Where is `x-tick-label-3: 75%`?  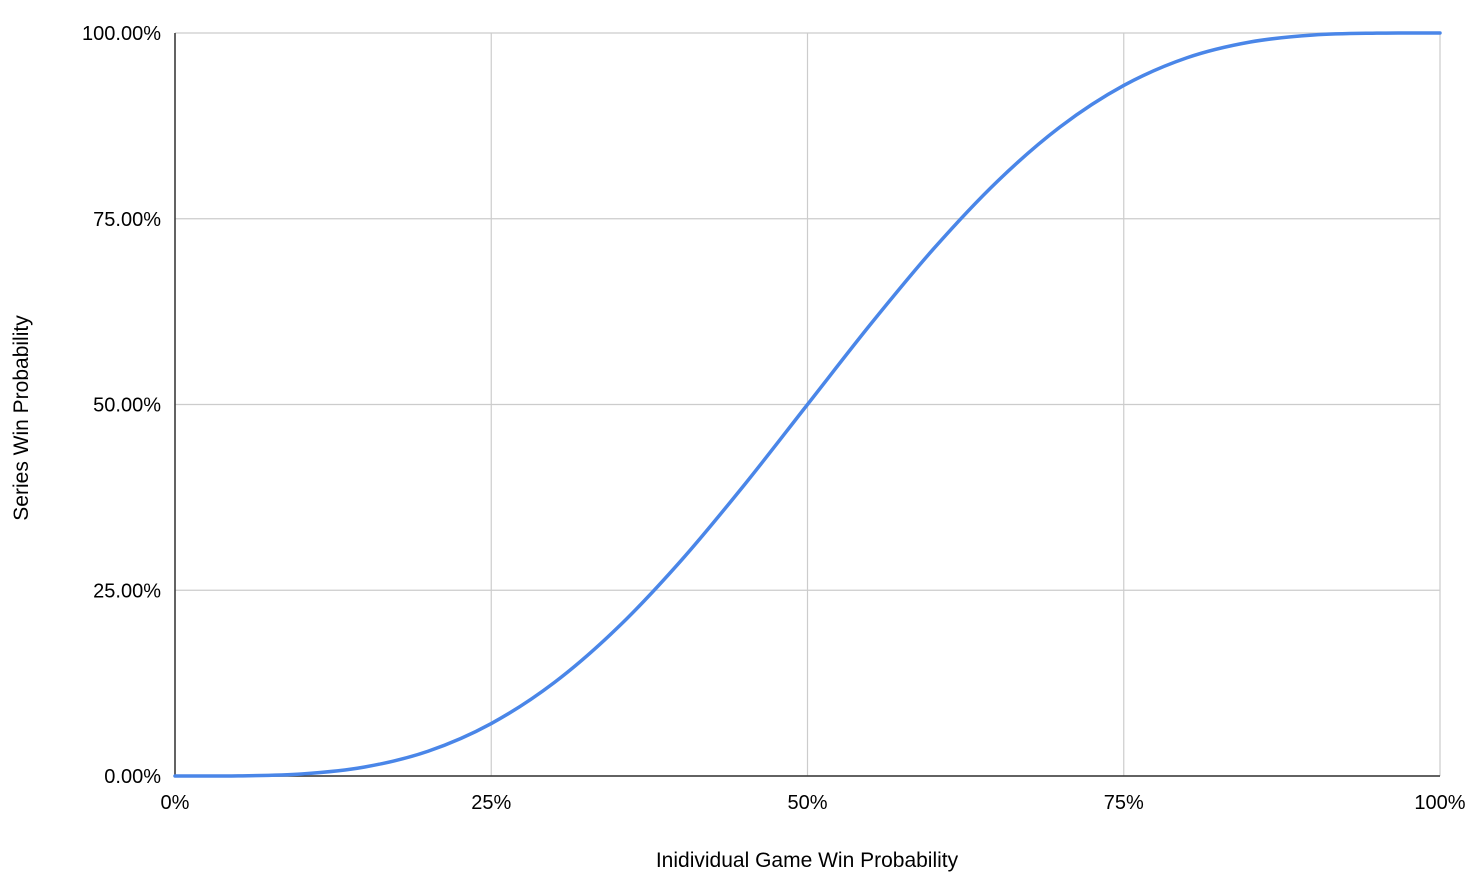
x-tick-label-3: 75% is located at coordinates (1124, 803).